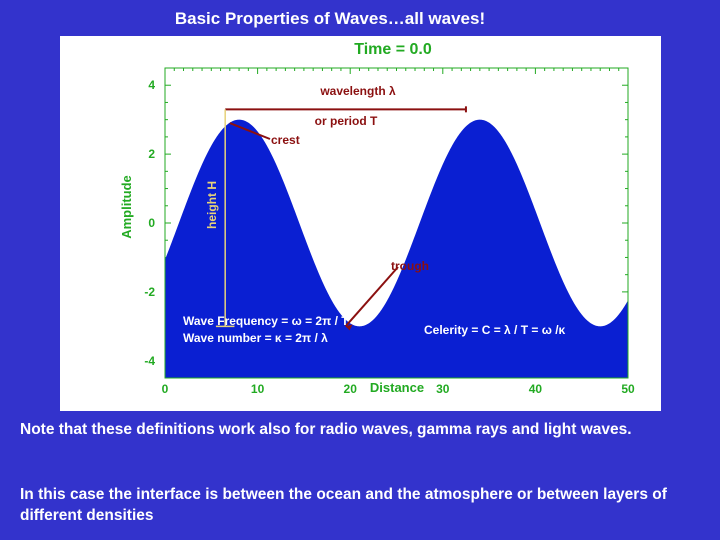 The image size is (720, 540). Describe the element at coordinates (393, 49) in the screenshot. I see `chart-title: Time = 0.0` at that location.